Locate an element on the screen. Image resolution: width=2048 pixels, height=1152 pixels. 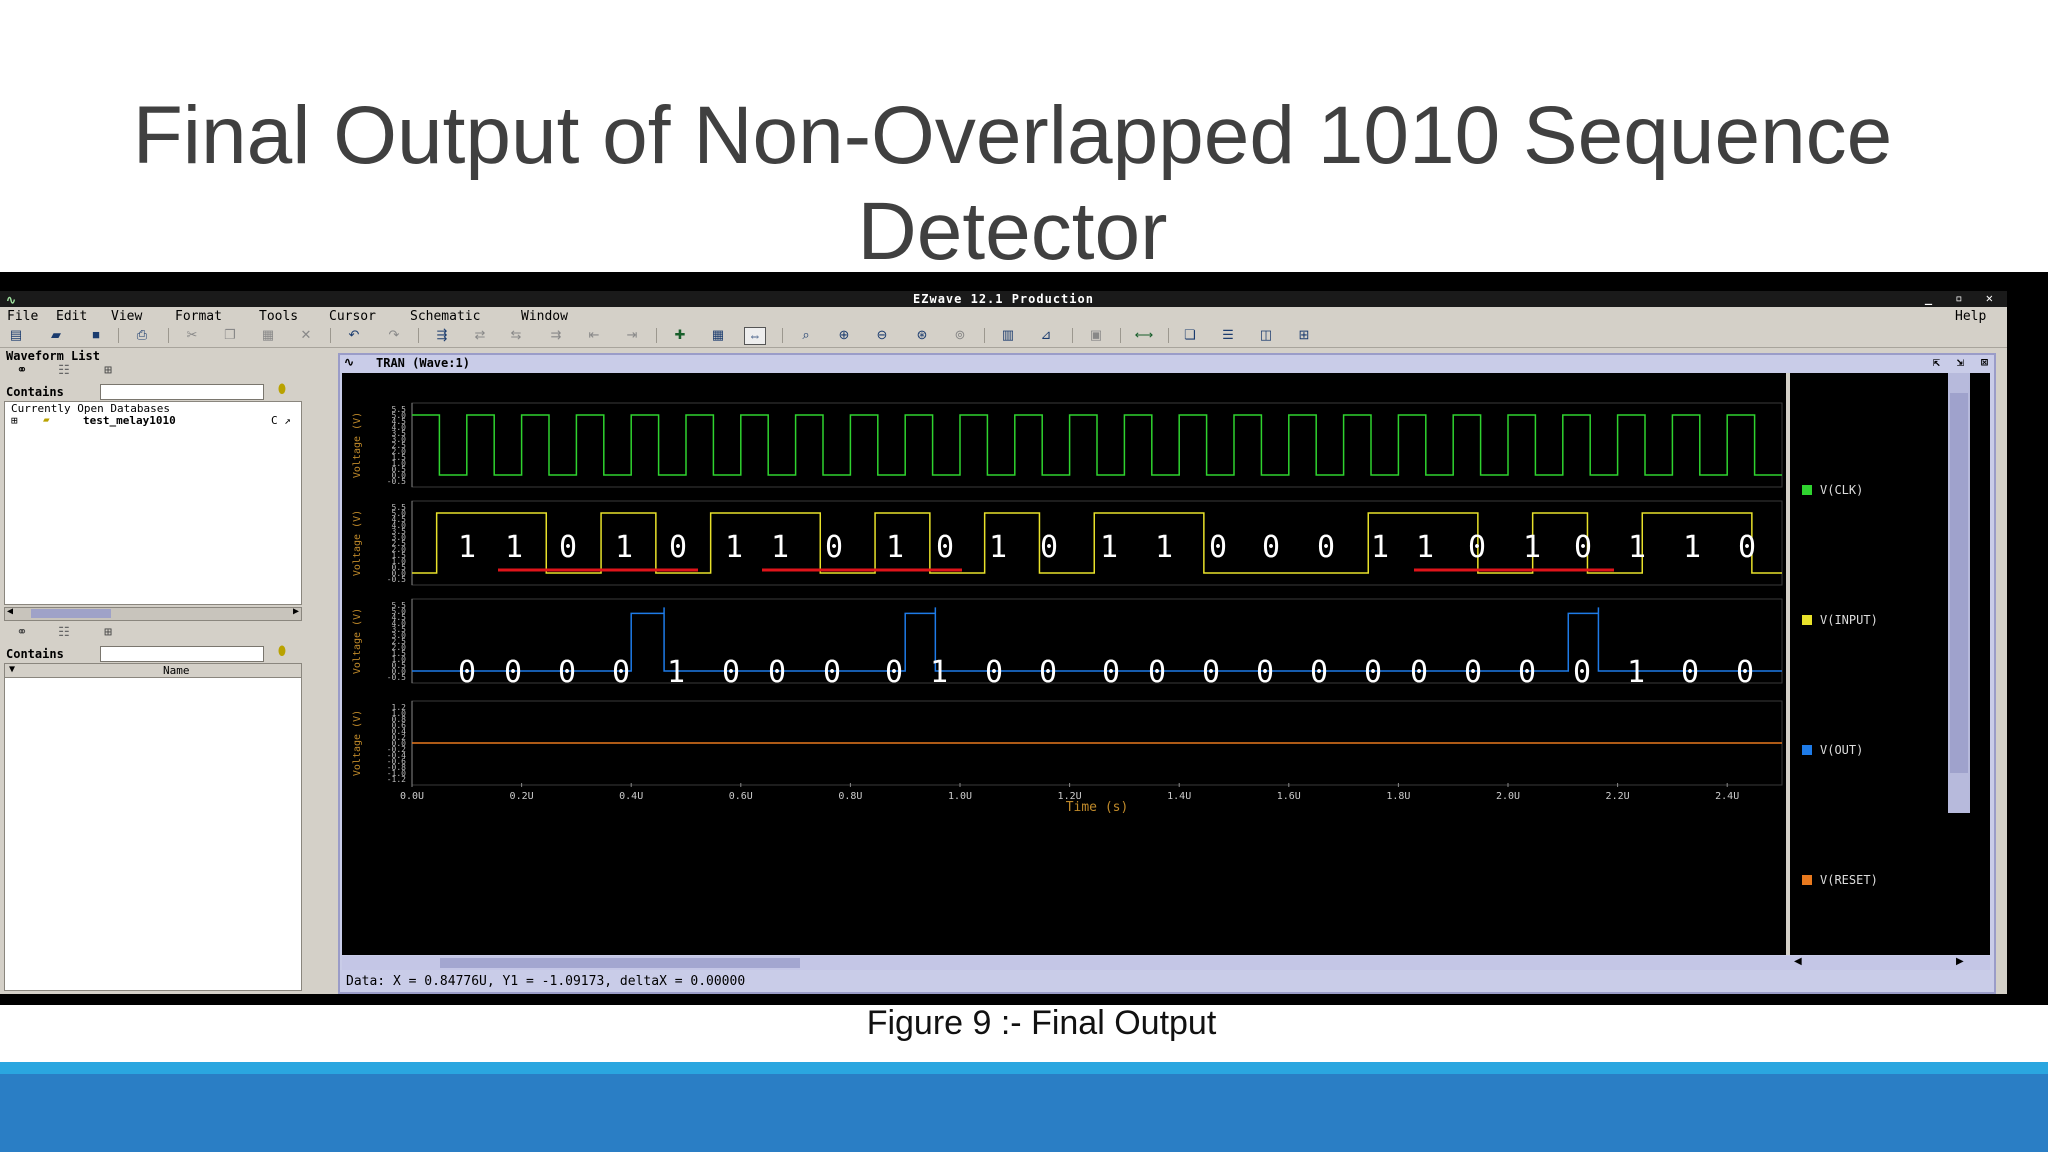
binoculars-icon-2: ⚭ is located at coordinates (22, 632).